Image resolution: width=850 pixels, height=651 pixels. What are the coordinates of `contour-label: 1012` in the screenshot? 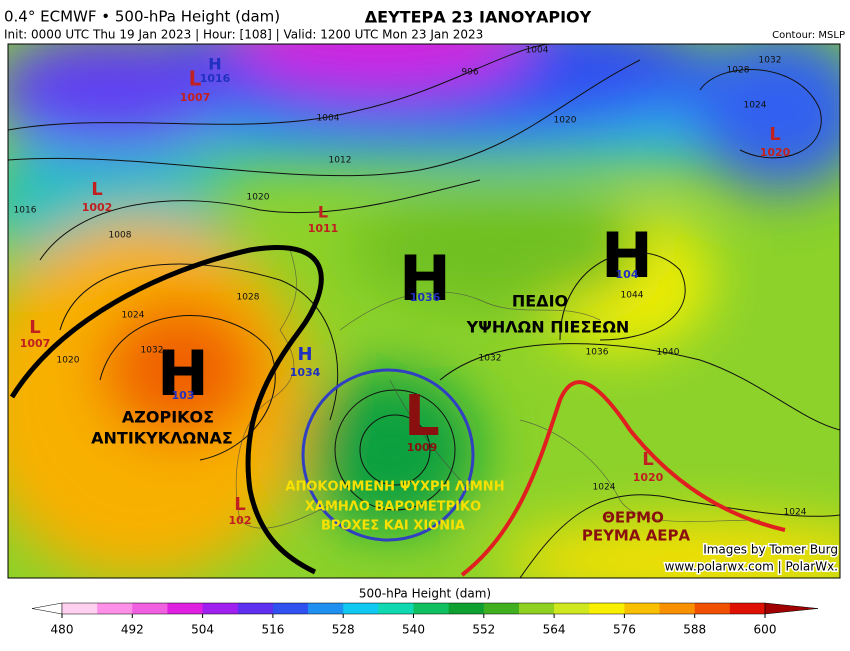 It's located at (340, 161).